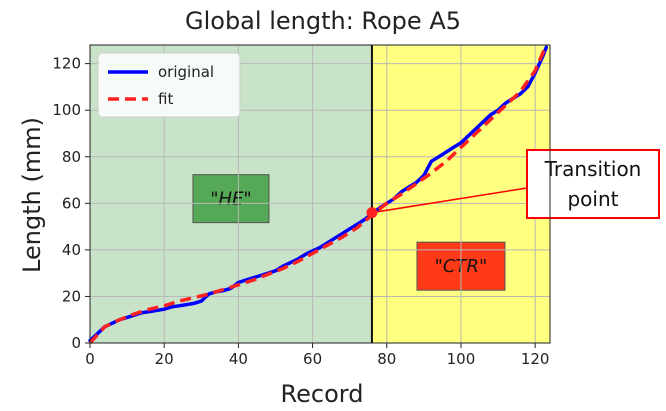 This screenshot has height=411, width=666. What do you see at coordinates (32, 195) in the screenshot?
I see `y-axis-label: Length (mm)` at bounding box center [32, 195].